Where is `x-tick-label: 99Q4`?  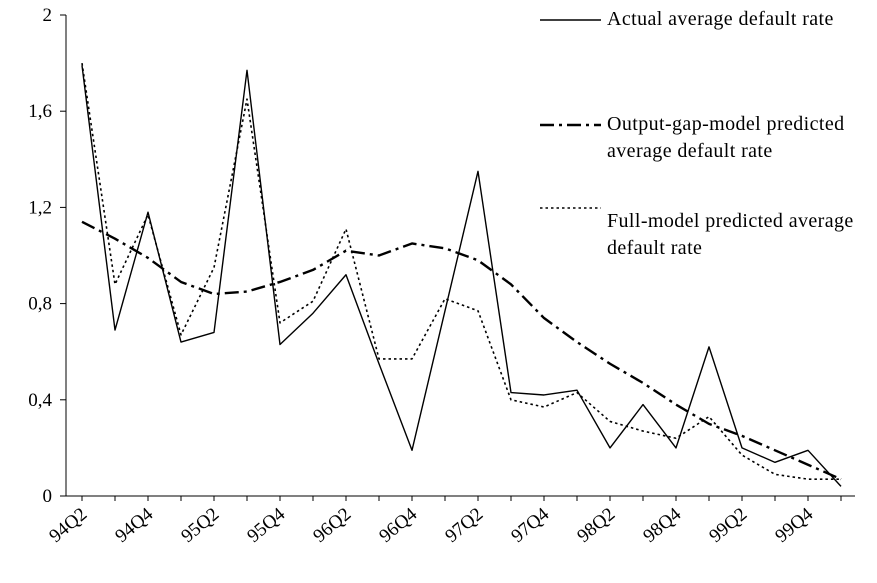 x-tick-label: 99Q4 is located at coordinates (794, 525).